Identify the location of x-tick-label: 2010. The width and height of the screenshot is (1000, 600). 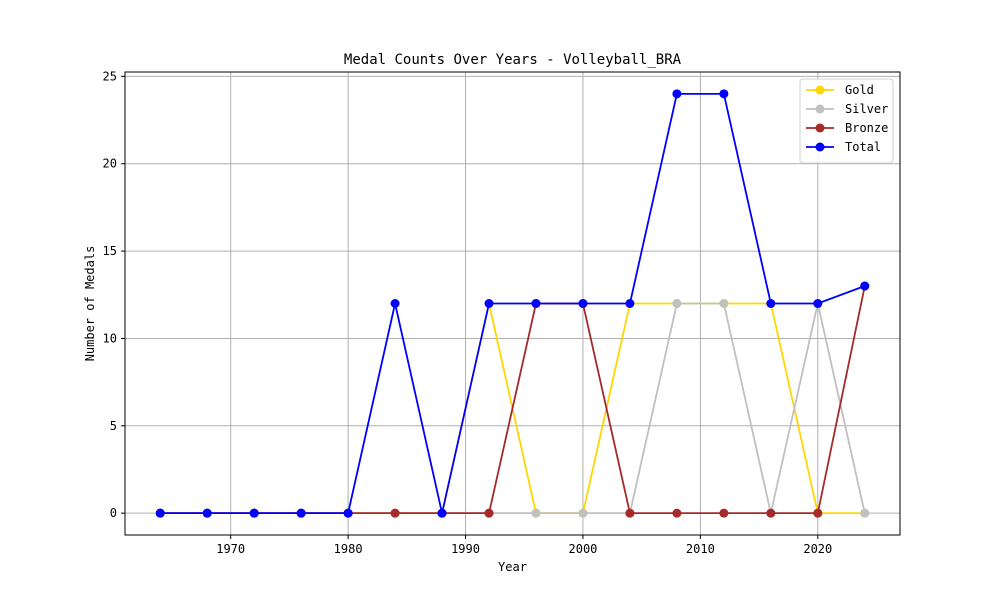
(700, 549).